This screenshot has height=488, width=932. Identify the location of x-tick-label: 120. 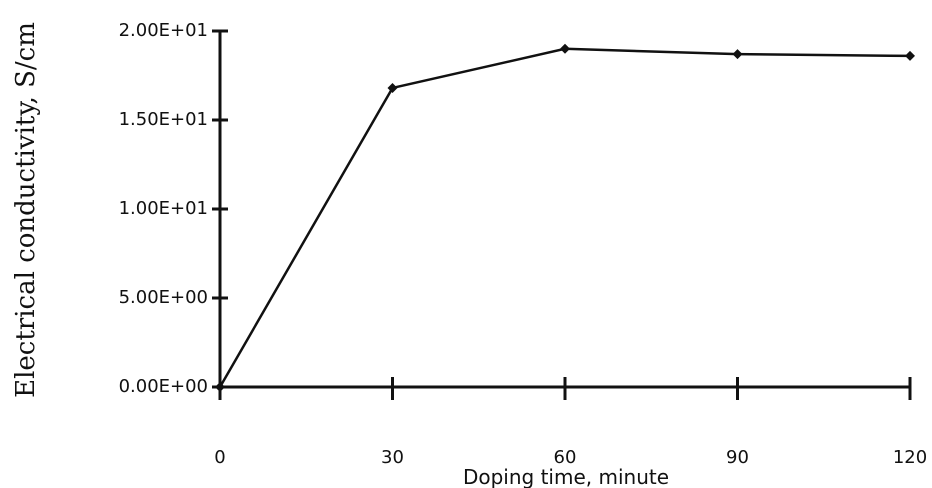
(910, 457).